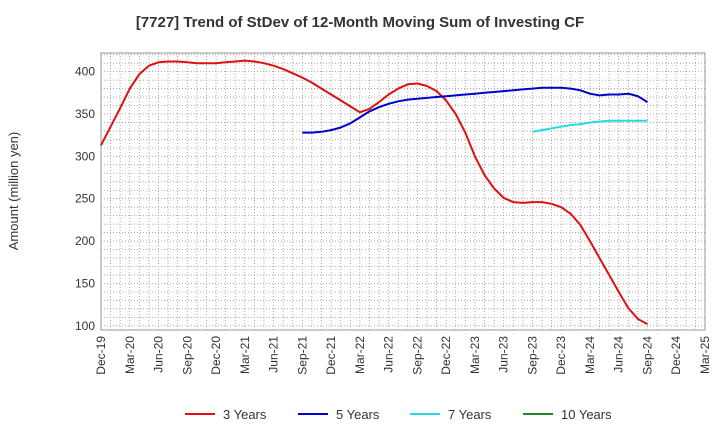 This screenshot has width=720, height=440. I want to click on y-tick-label: 250, so click(85, 199).